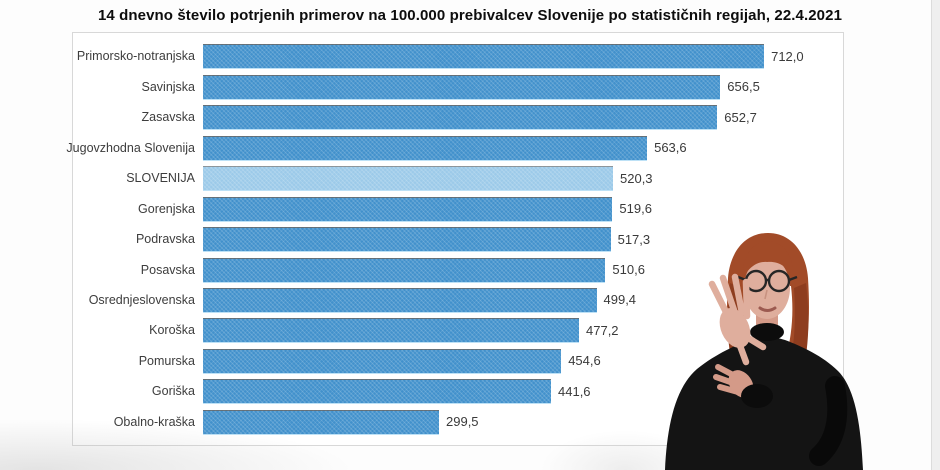 The width and height of the screenshot is (940, 470). Describe the element at coordinates (167, 269) in the screenshot. I see `category-label: Posavska` at that location.